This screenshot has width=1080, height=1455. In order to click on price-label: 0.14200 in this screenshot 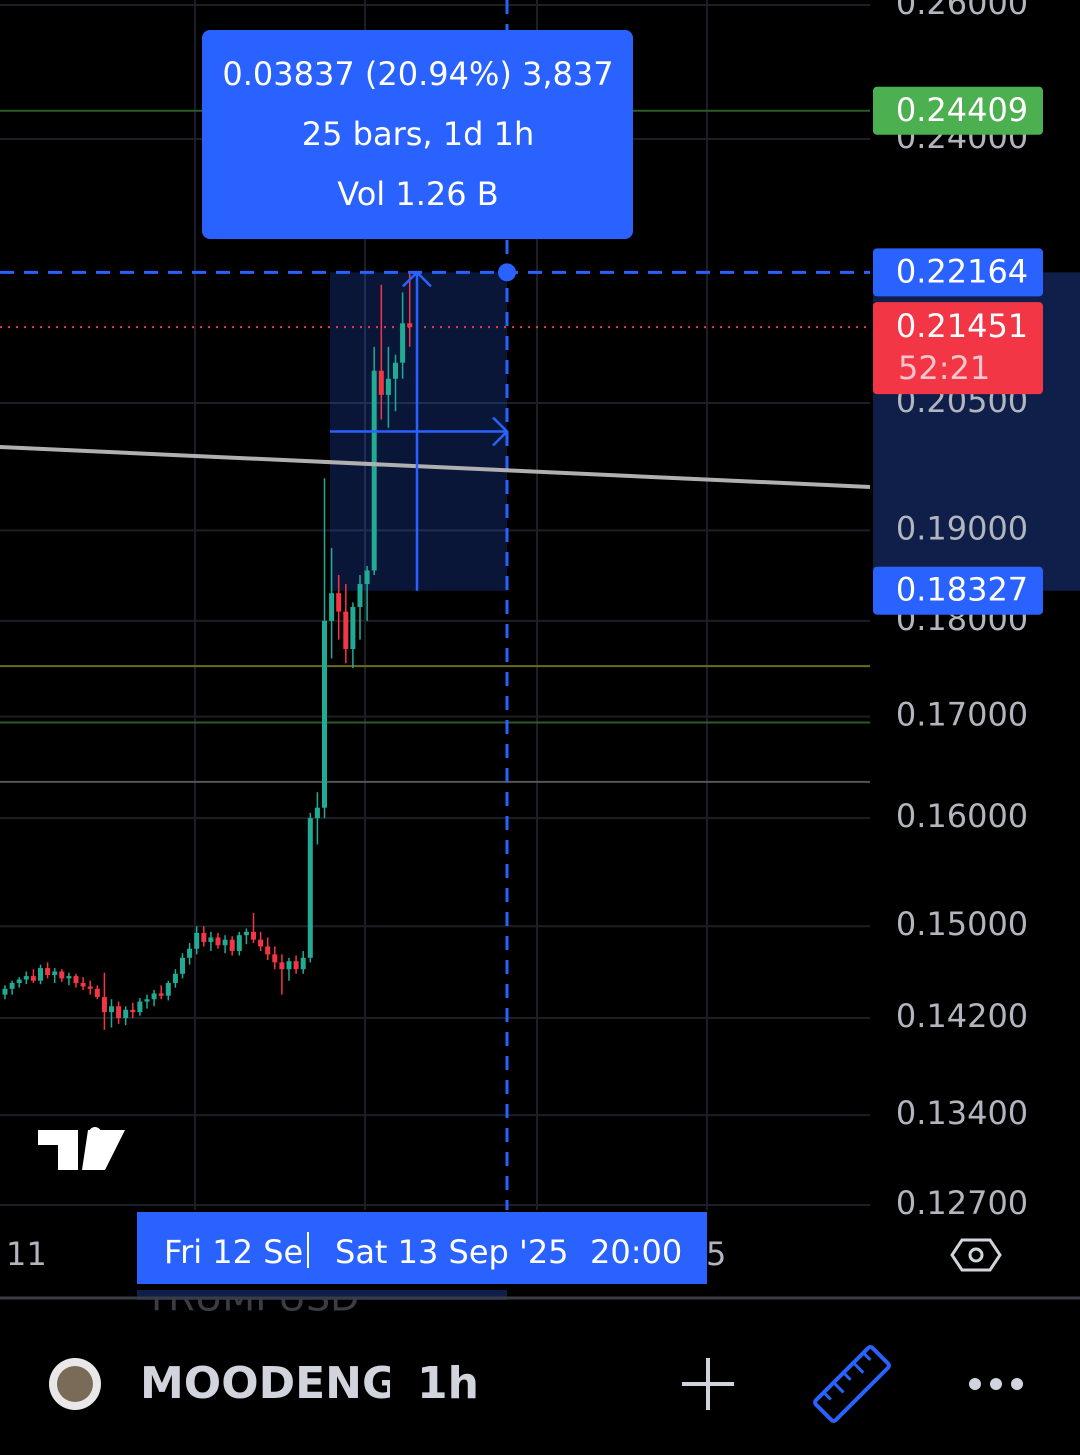, I will do `click(962, 1016)`.